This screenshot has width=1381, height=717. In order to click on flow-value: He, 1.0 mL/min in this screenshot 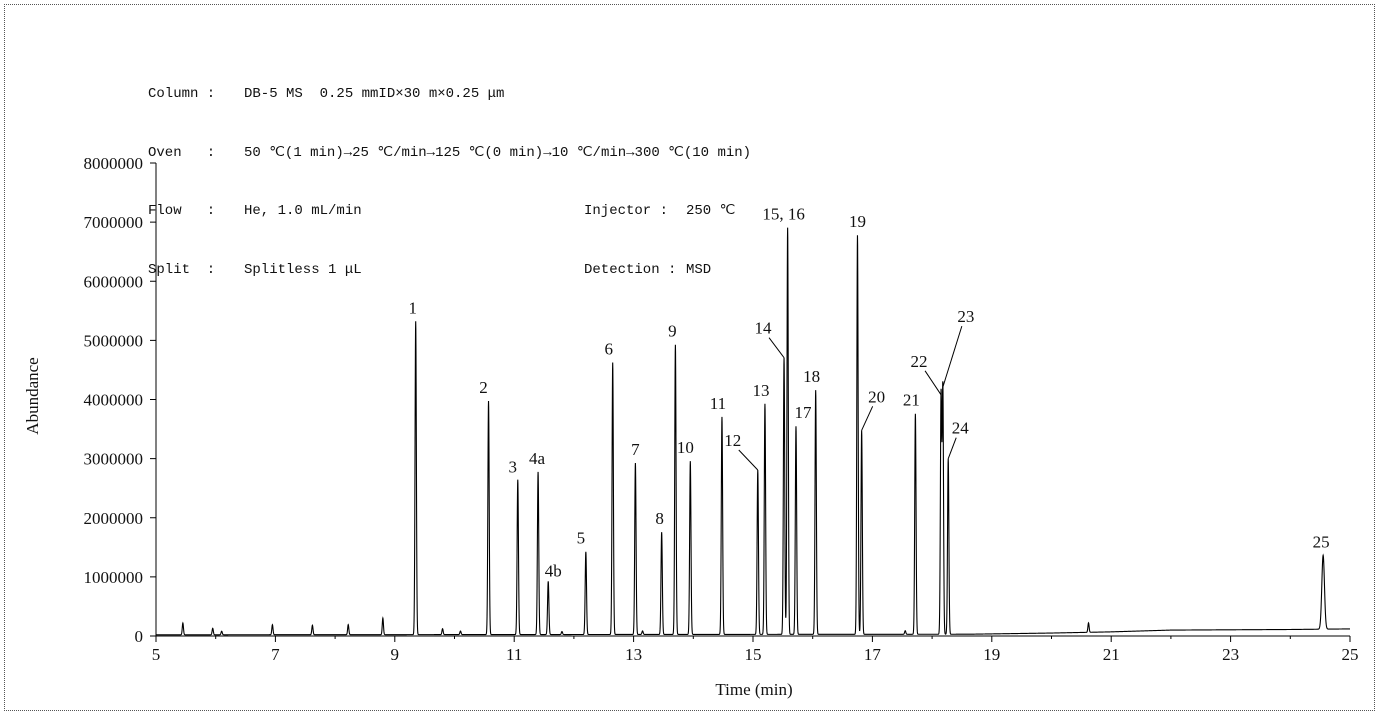, I will do `click(303, 211)`.